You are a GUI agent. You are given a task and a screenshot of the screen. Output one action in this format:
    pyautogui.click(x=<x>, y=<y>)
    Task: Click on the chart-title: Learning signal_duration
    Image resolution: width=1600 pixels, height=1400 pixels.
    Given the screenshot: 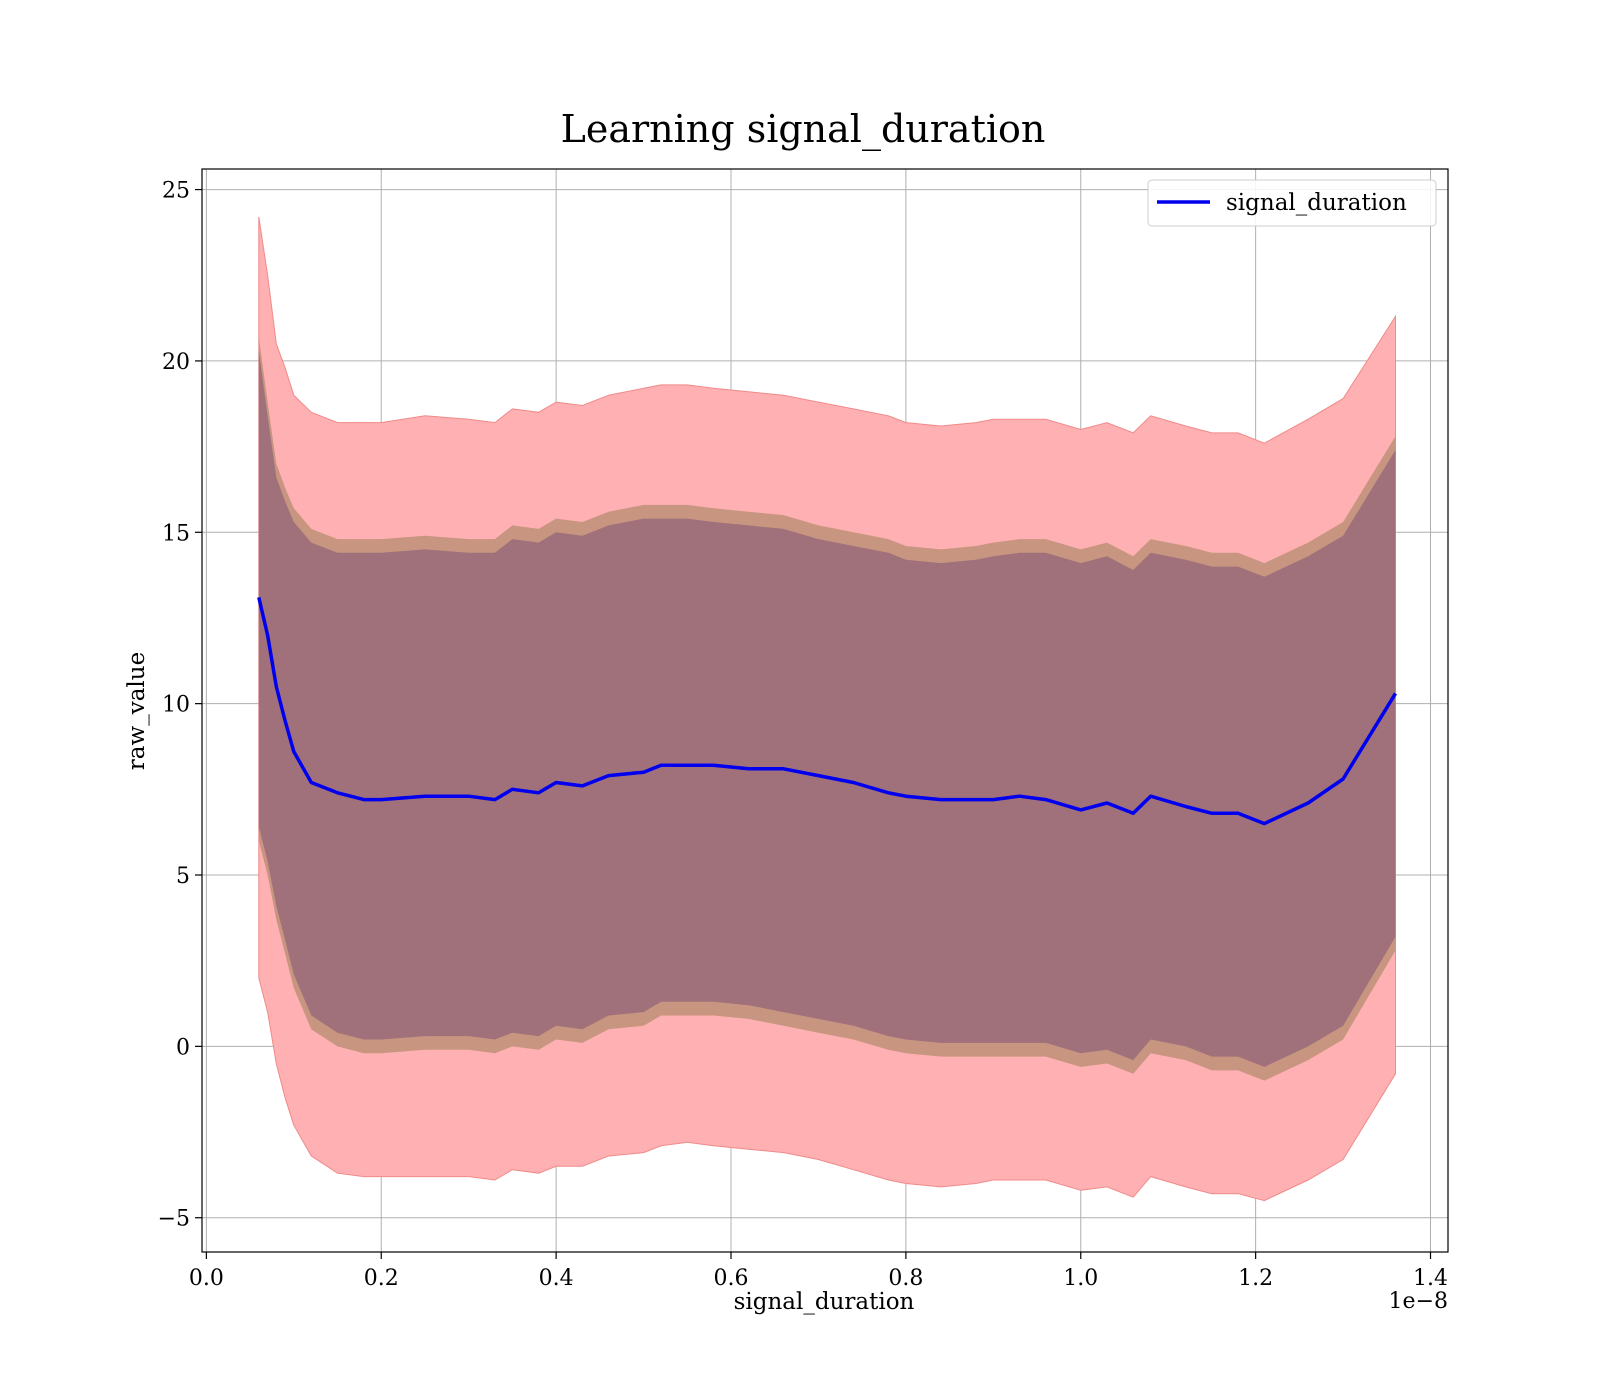 What is the action you would take?
    pyautogui.click(x=803, y=129)
    